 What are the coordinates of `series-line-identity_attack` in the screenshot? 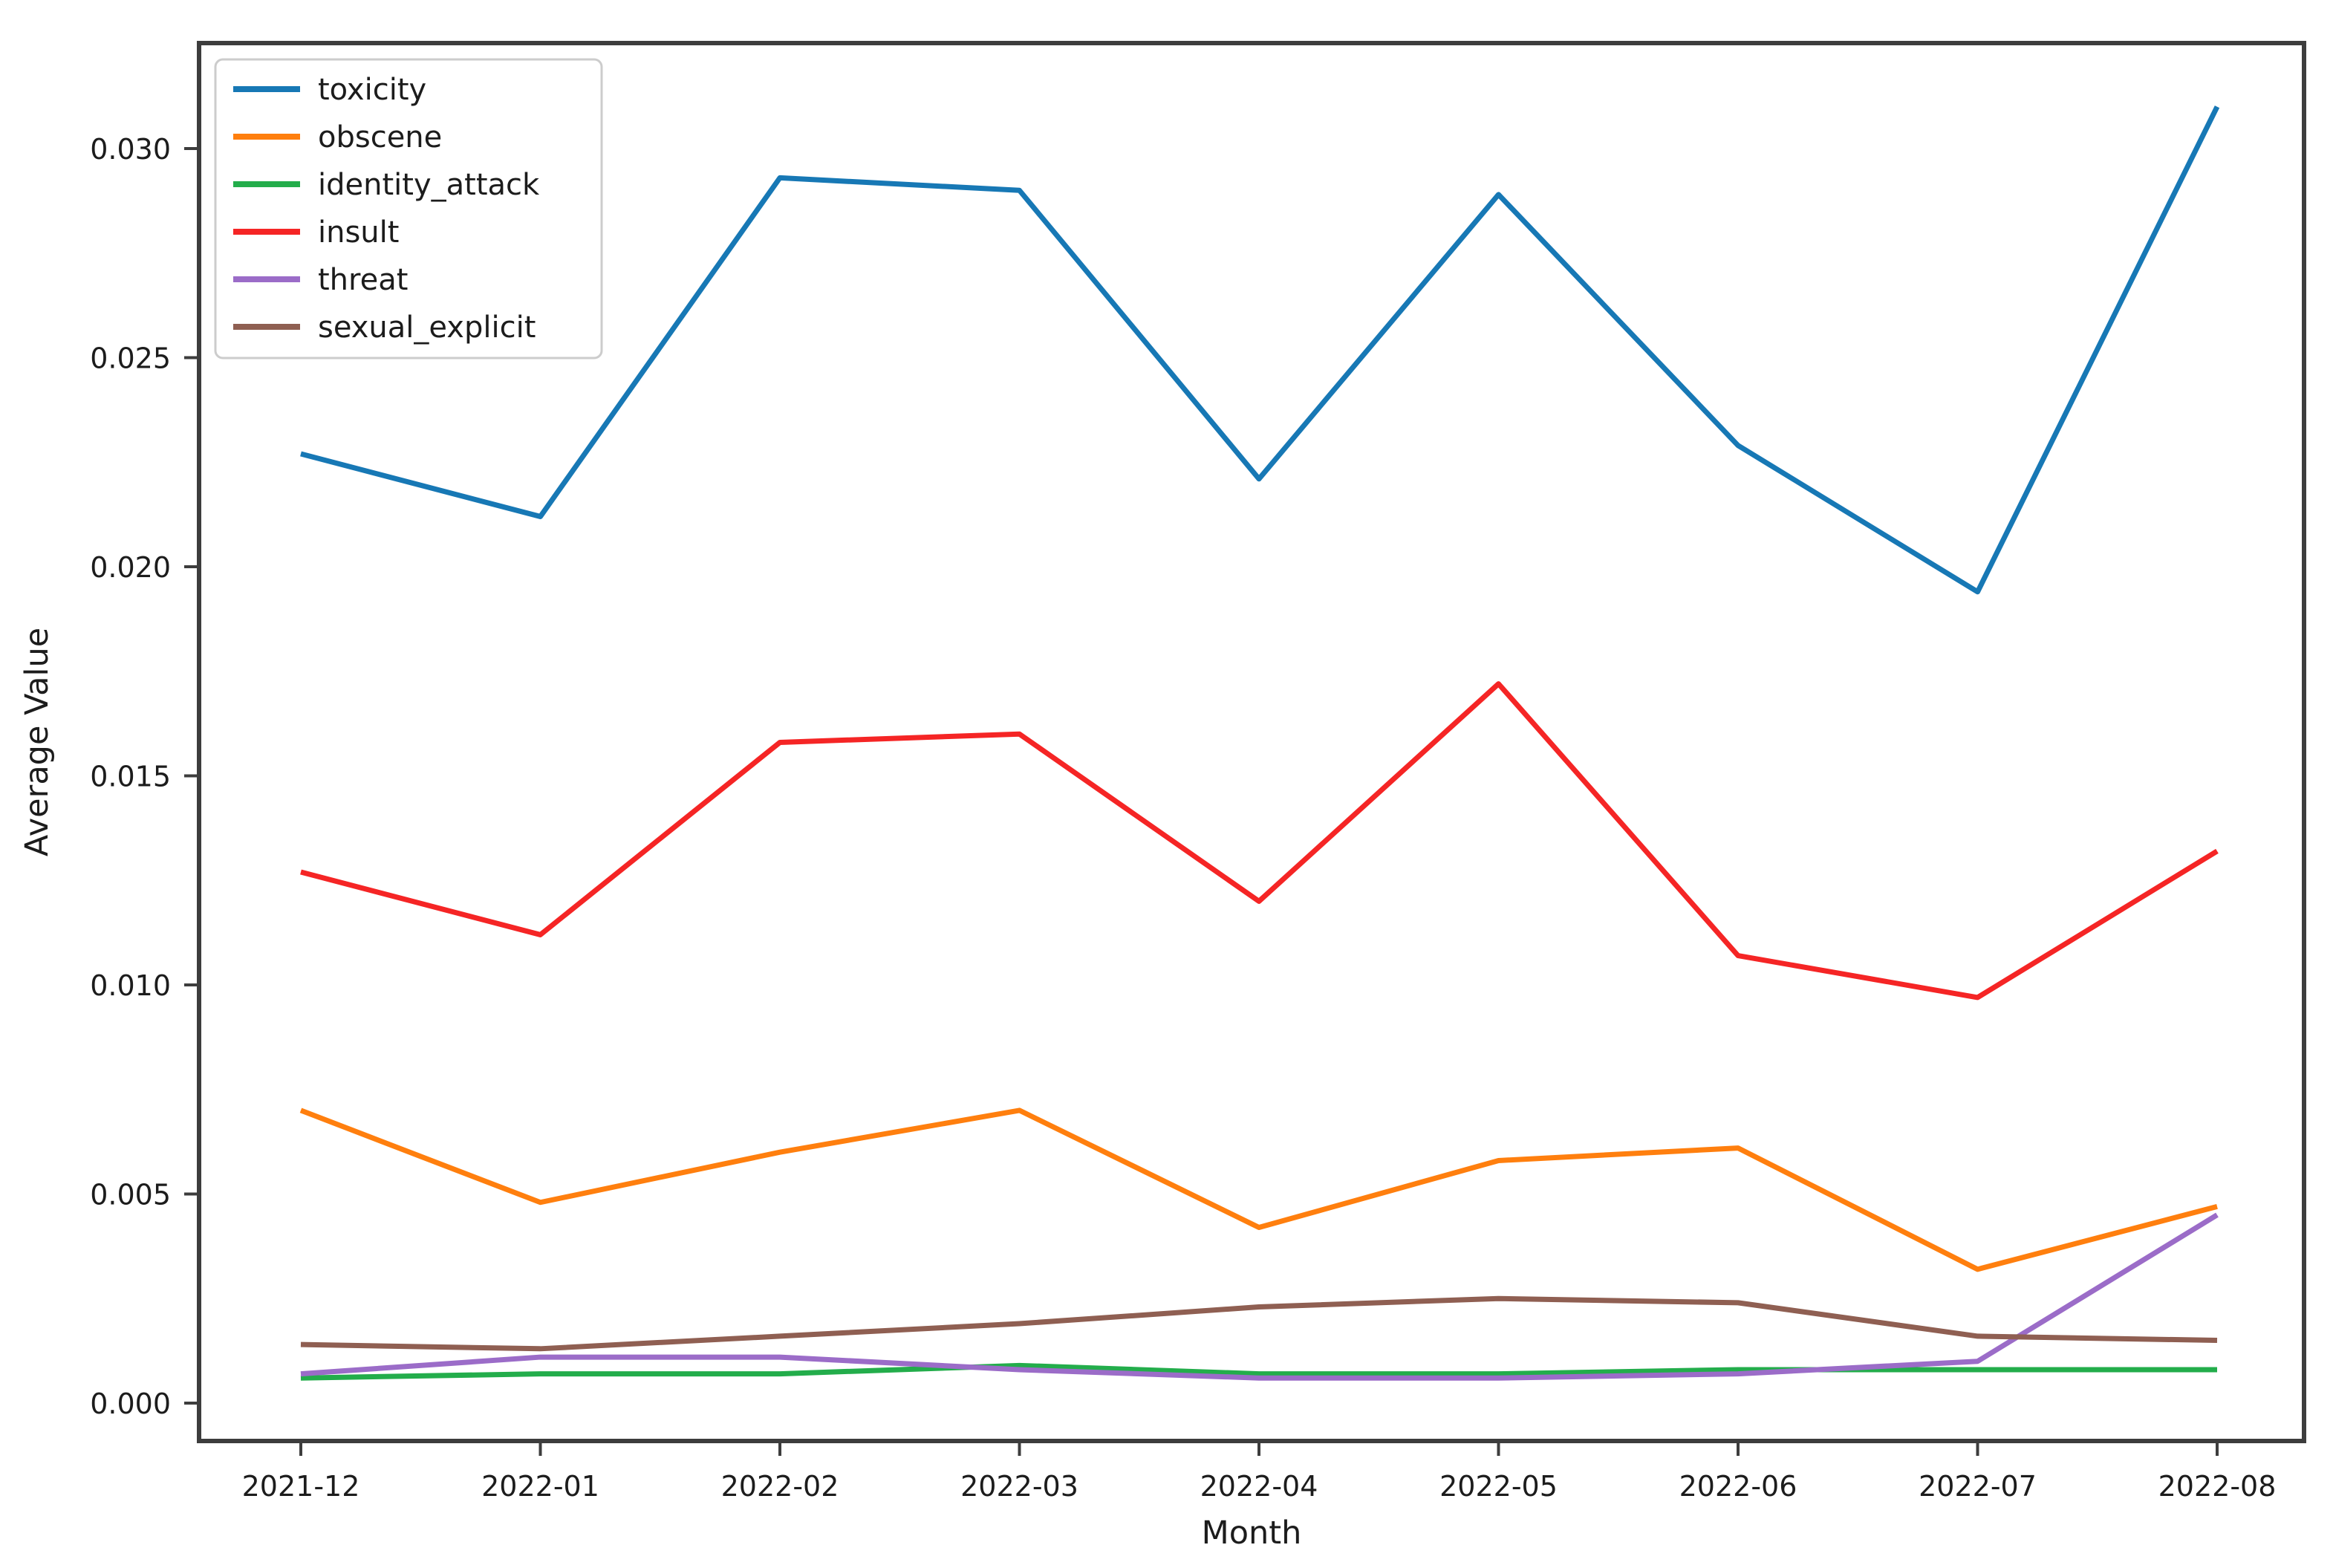 It's located at (1258, 1372).